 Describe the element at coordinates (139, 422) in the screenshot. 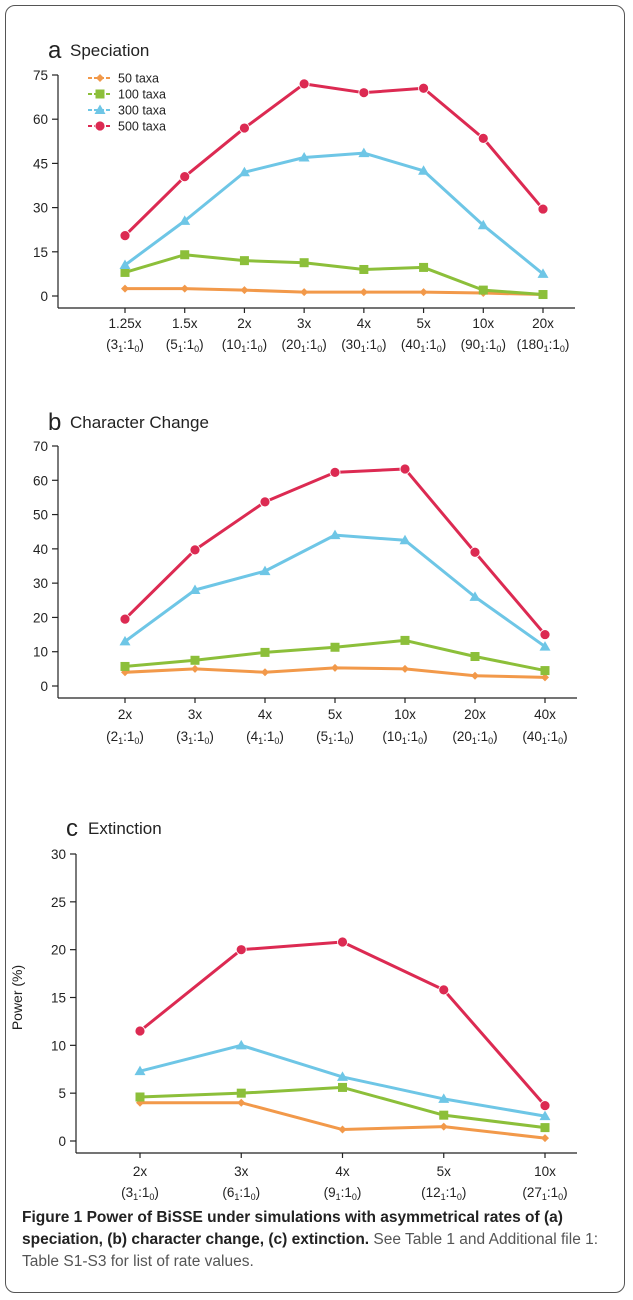

I see `panel-title: Character Change` at that location.